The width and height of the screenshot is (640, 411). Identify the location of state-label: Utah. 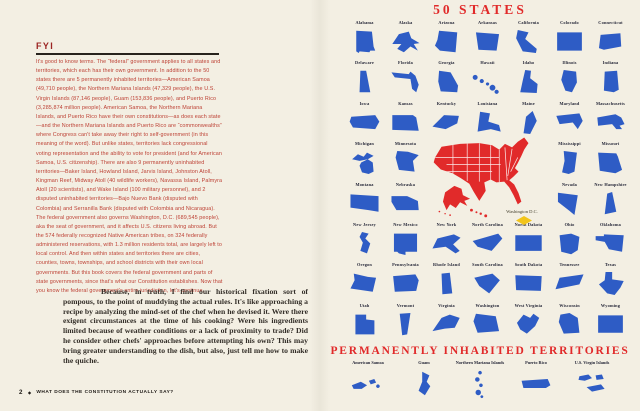
(364, 305).